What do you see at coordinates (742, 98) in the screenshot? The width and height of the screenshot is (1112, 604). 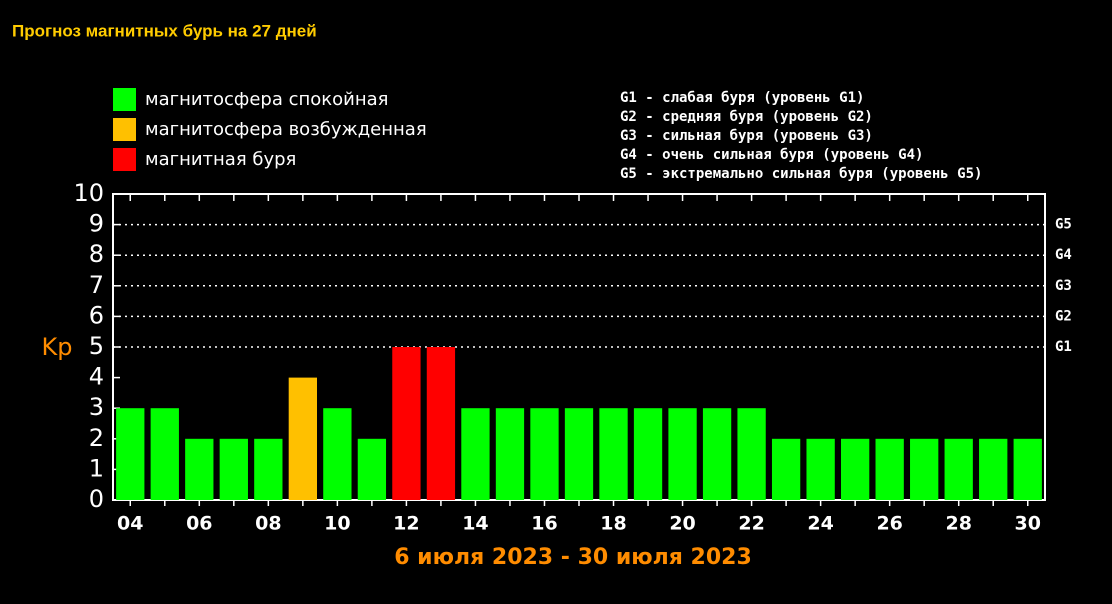 I see `note: G1 - слабая буря (уровень G1)` at bounding box center [742, 98].